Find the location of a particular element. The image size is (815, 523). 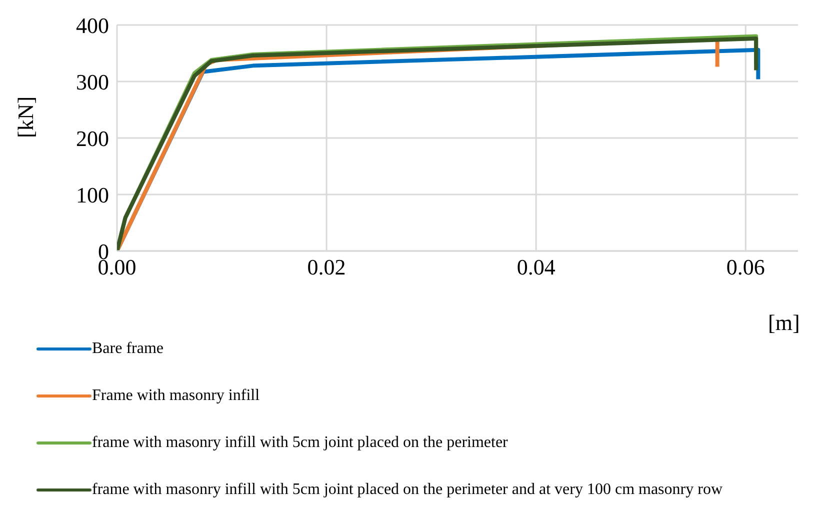

legend-label: frame with masonry infill with 5cm joint placed on the perimeter is located at coordinates (300, 443).